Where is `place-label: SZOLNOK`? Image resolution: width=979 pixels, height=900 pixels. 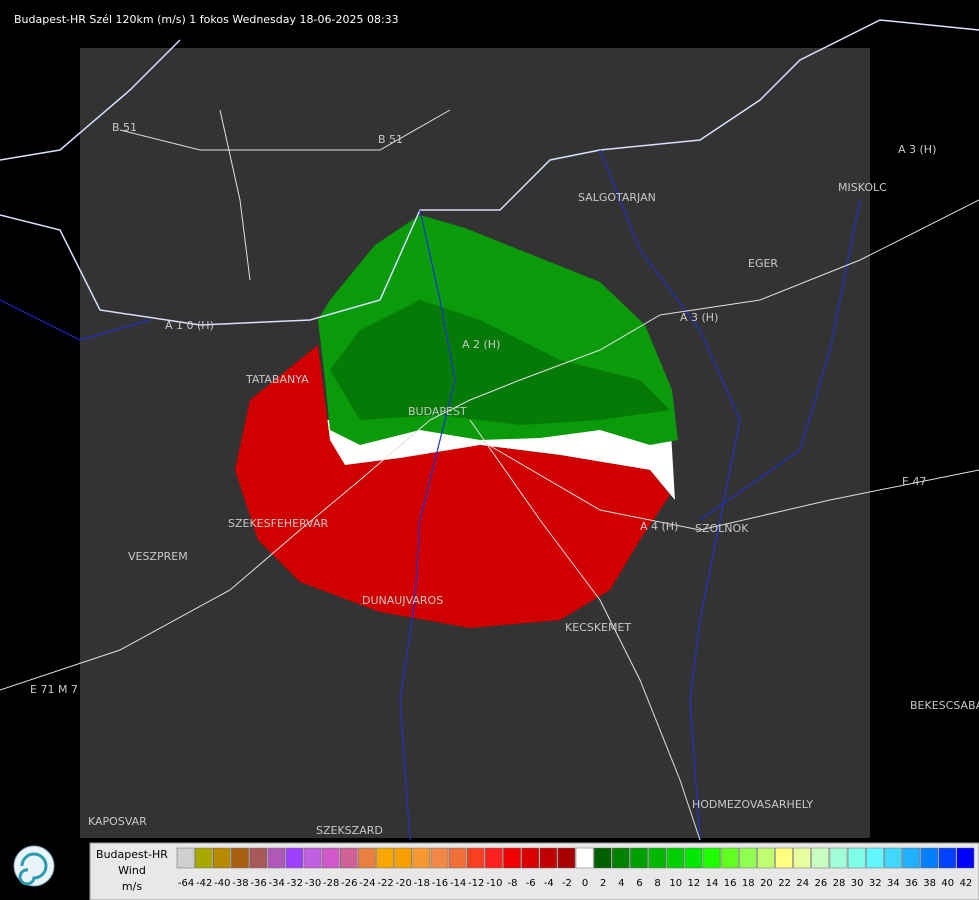
place-label: SZOLNOK is located at coordinates (722, 528).